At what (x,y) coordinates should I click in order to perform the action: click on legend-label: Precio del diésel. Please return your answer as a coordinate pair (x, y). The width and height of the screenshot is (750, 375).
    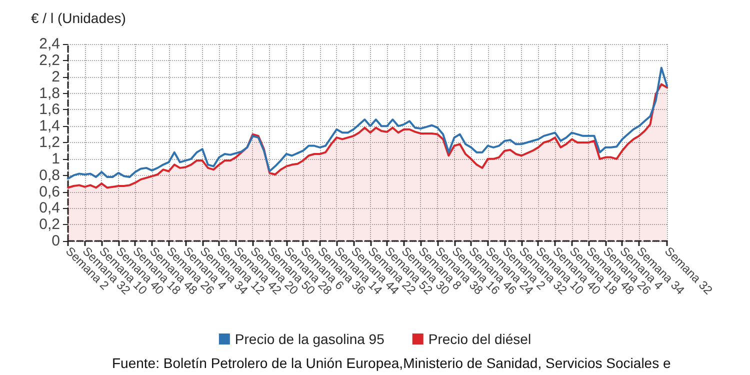
    Looking at the image, I should click on (480, 339).